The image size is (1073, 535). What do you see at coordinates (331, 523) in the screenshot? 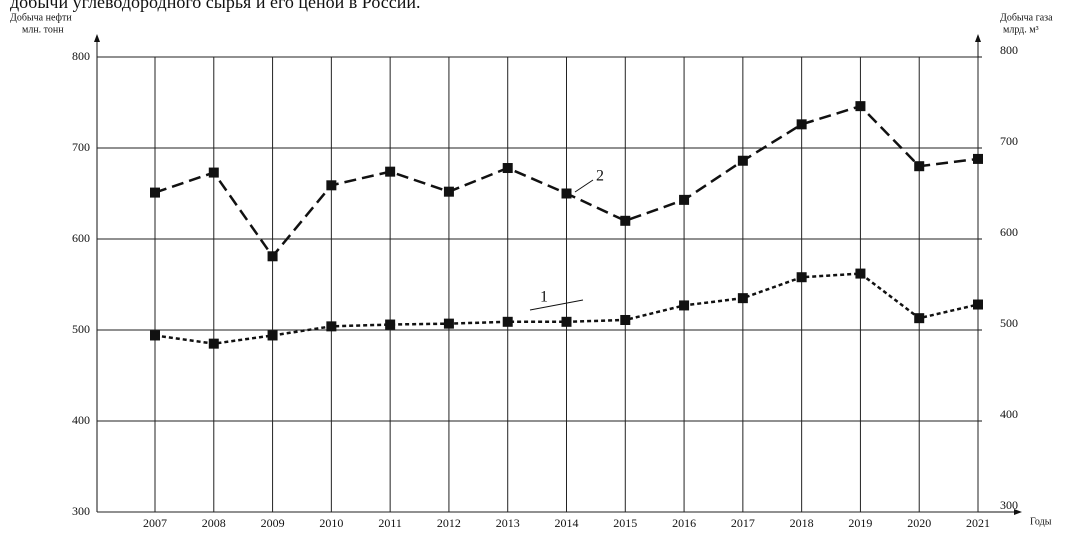
I see `x-tick-label: 2010` at bounding box center [331, 523].